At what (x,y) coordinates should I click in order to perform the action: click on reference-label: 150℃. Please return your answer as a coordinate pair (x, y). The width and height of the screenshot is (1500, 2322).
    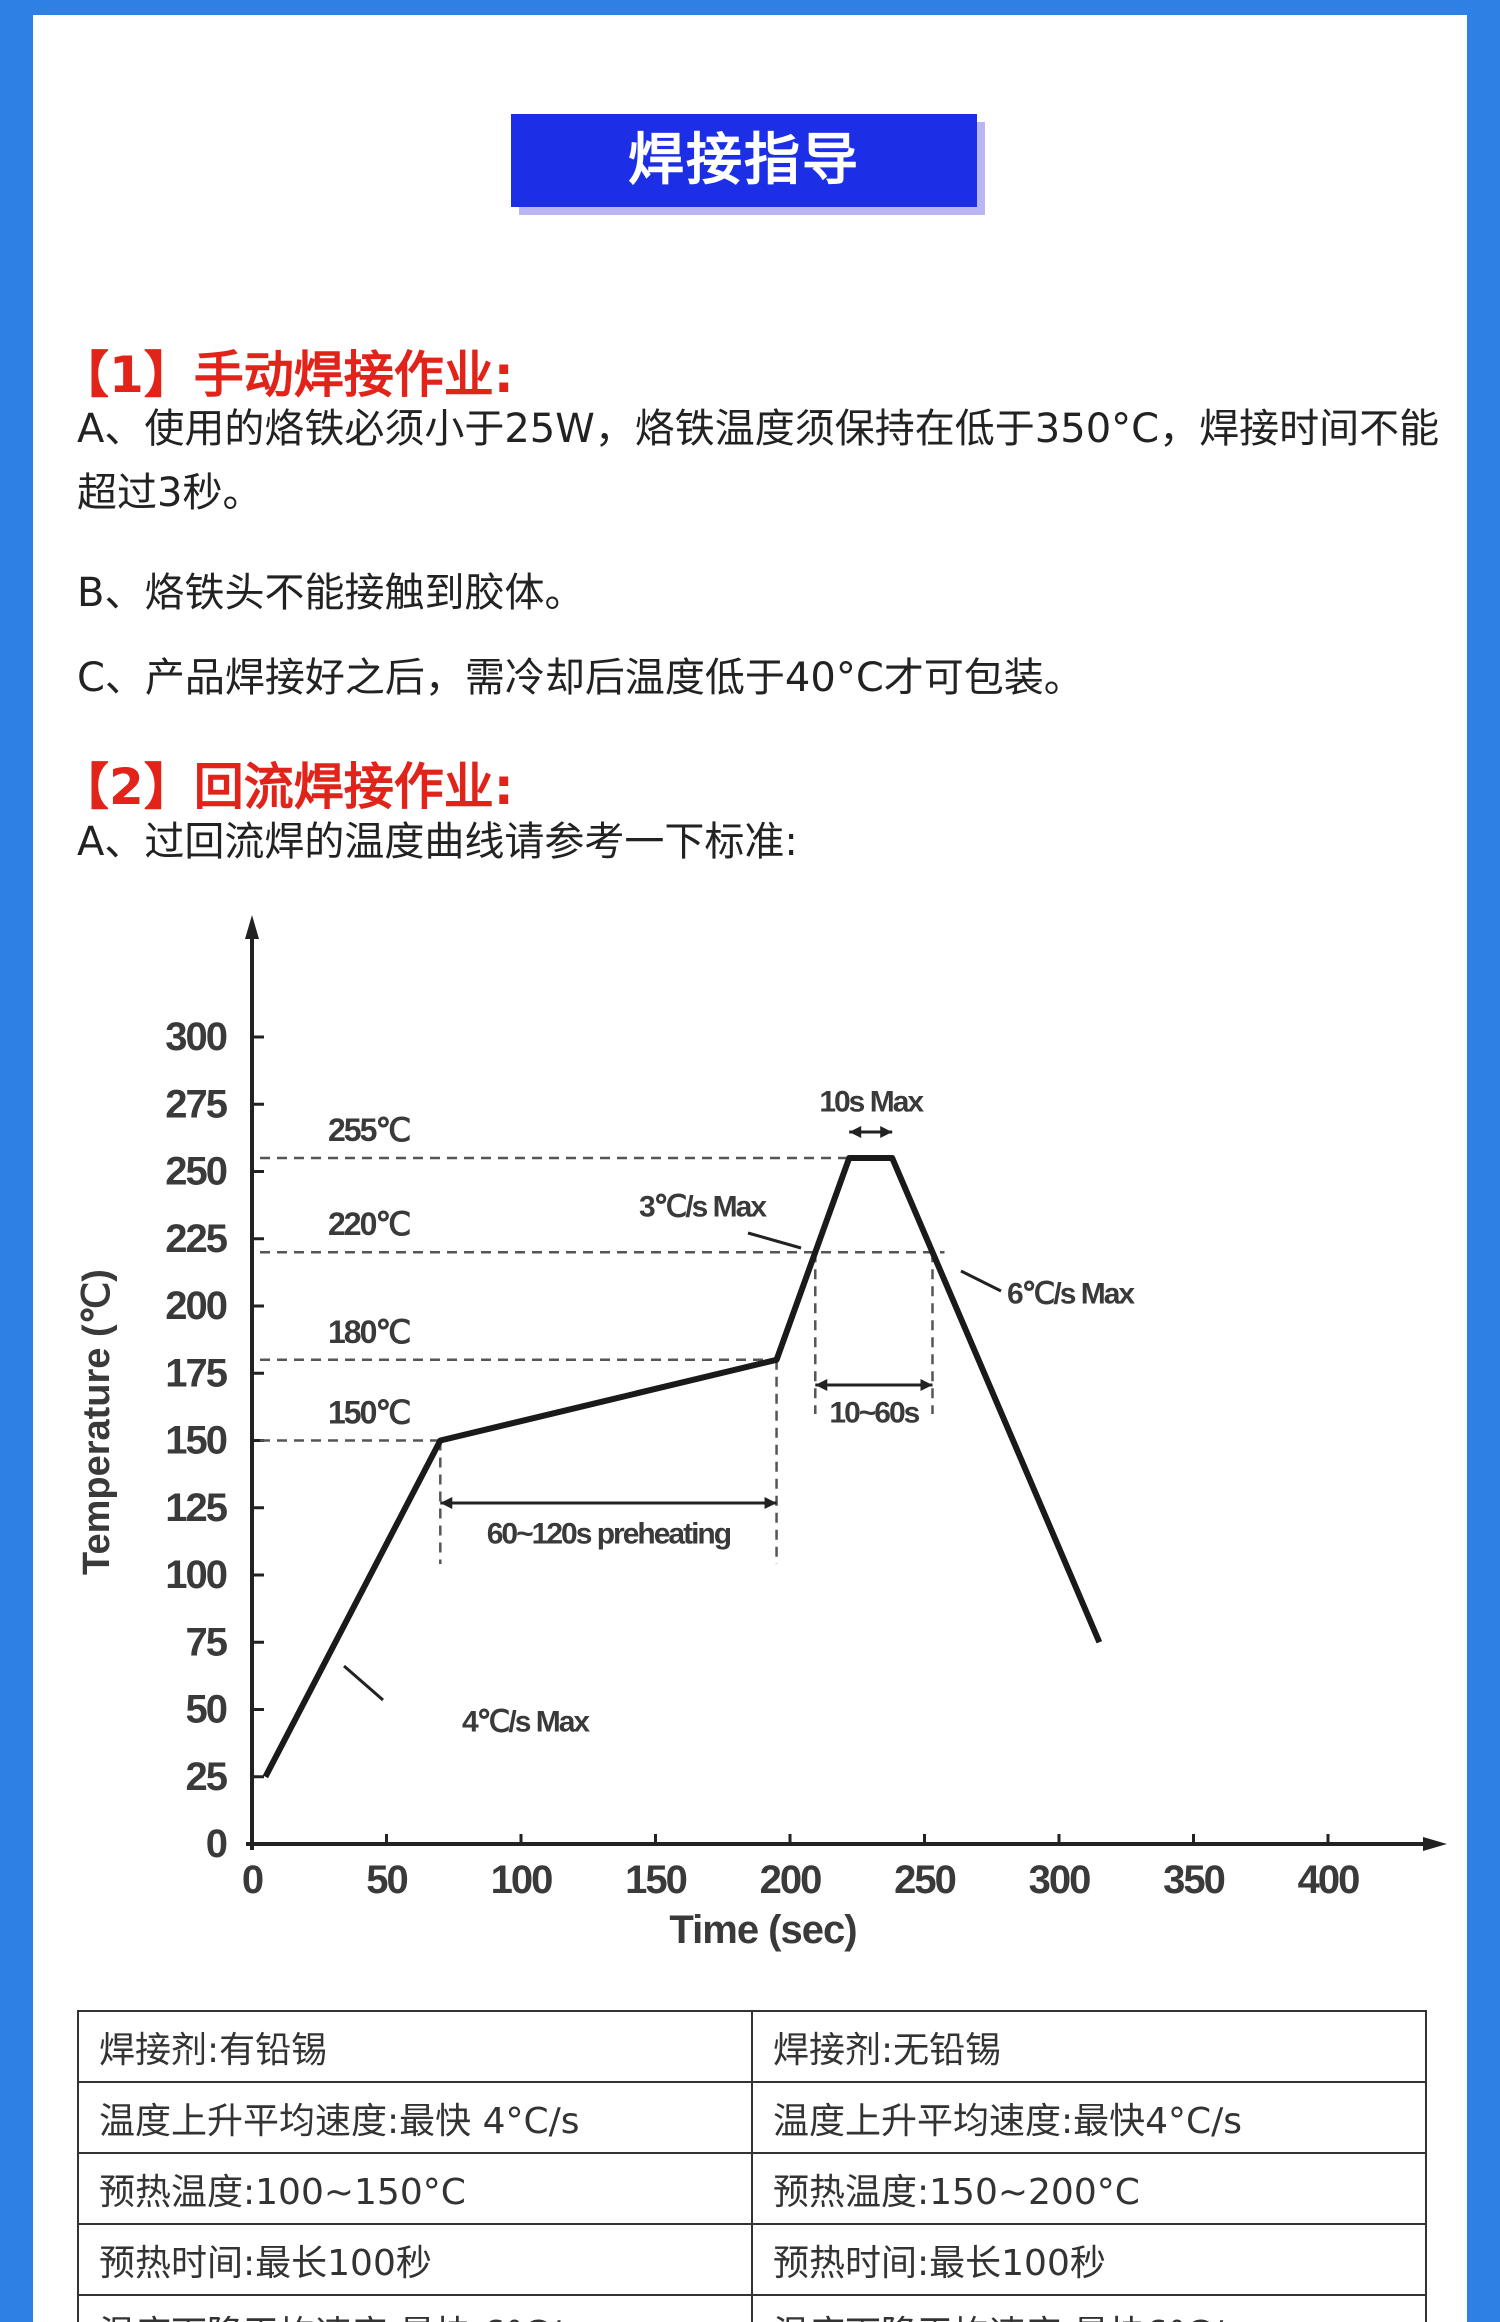
    Looking at the image, I should click on (369, 1413).